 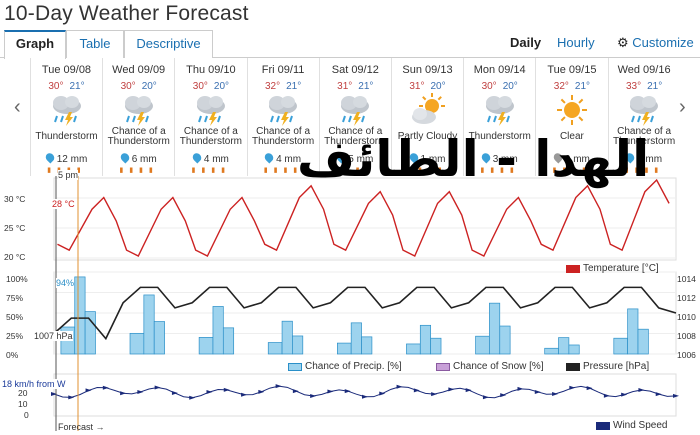 What do you see at coordinates (23, 404) in the screenshot?
I see `wind-tick: 10` at bounding box center [23, 404].